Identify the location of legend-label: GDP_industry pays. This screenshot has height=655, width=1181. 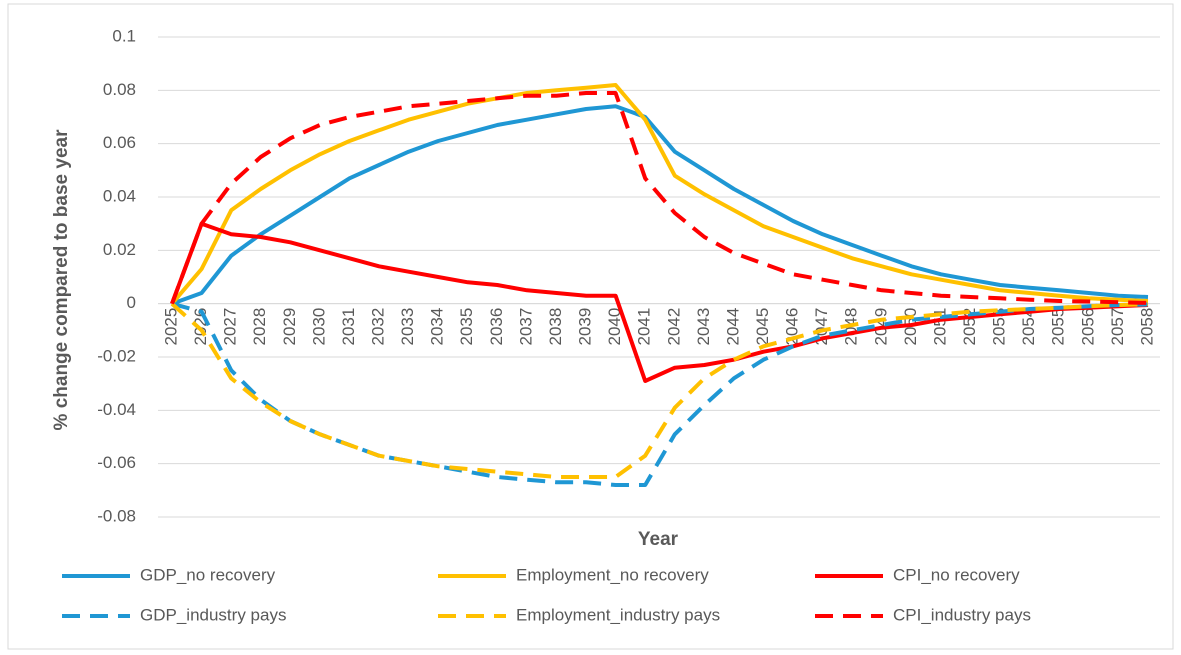
(213, 614).